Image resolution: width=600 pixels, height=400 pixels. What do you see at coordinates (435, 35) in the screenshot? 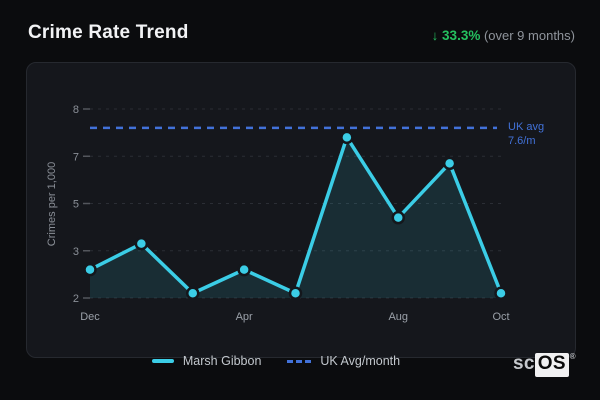
I see `down-arrow-icon: ↓` at bounding box center [435, 35].